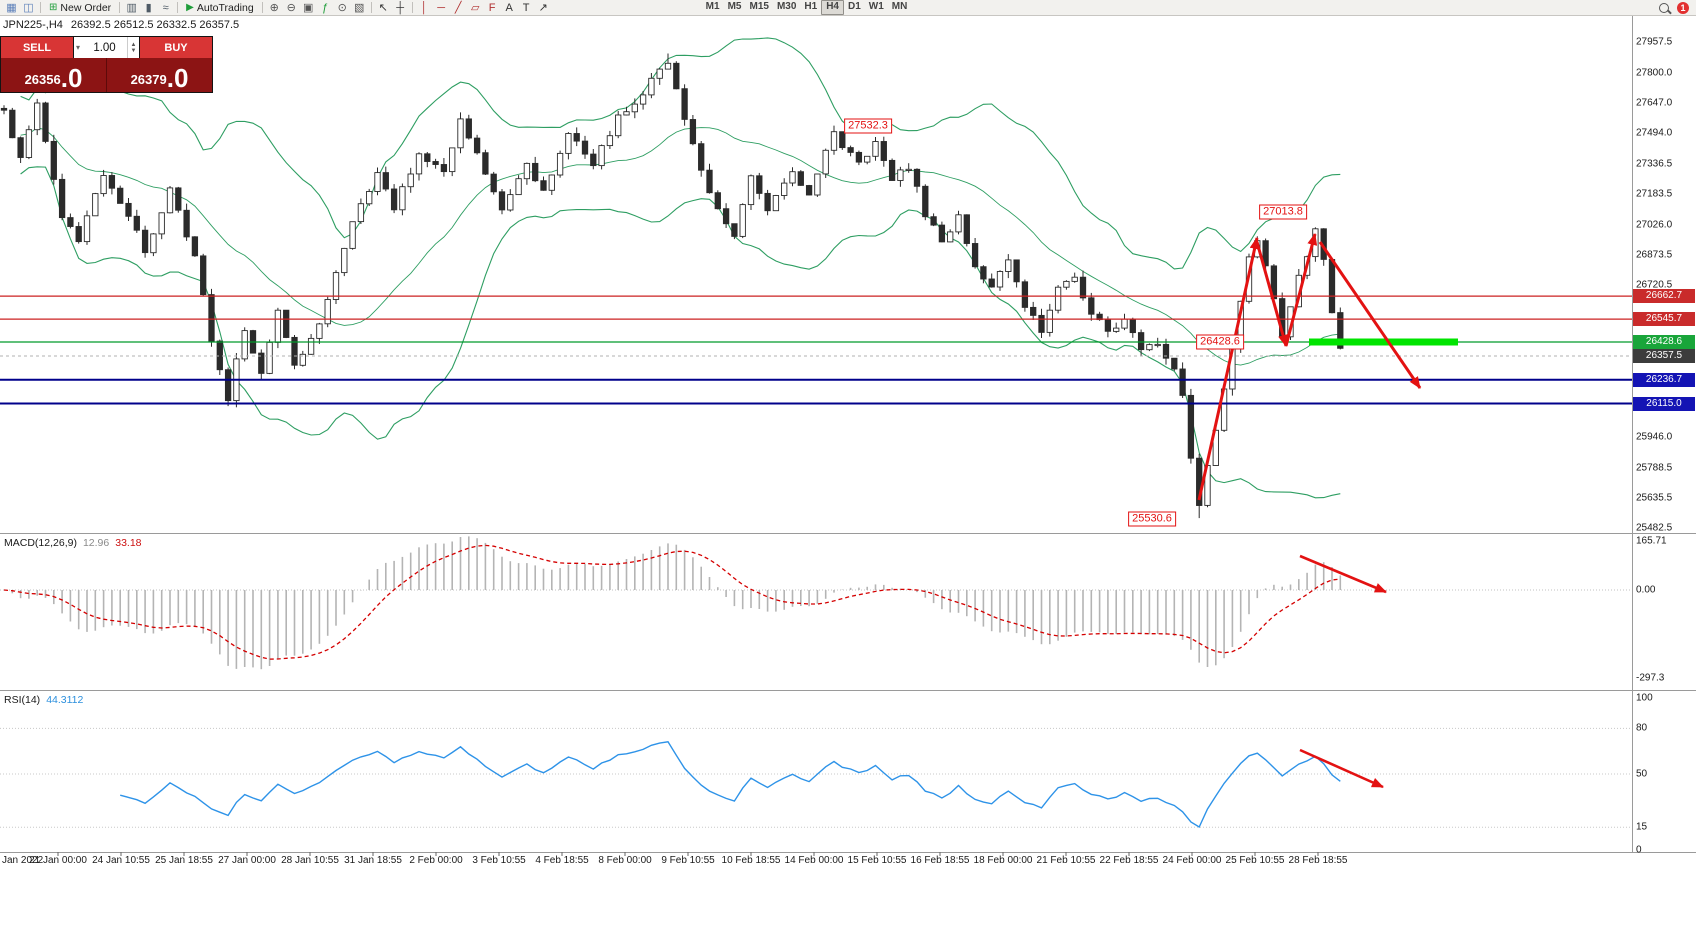 The height and width of the screenshot is (944, 1696). What do you see at coordinates (672, 602) in the screenshot?
I see `macd-signal-line` at bounding box center [672, 602].